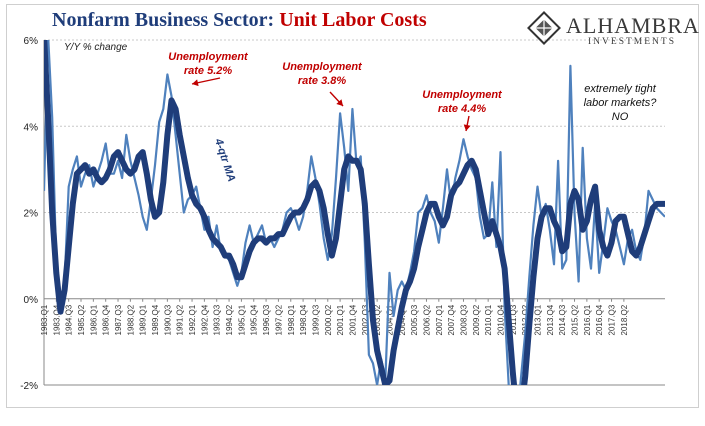  Describe the element at coordinates (143, 319) in the screenshot. I see `x-tick-label: 1989.Q1` at that location.